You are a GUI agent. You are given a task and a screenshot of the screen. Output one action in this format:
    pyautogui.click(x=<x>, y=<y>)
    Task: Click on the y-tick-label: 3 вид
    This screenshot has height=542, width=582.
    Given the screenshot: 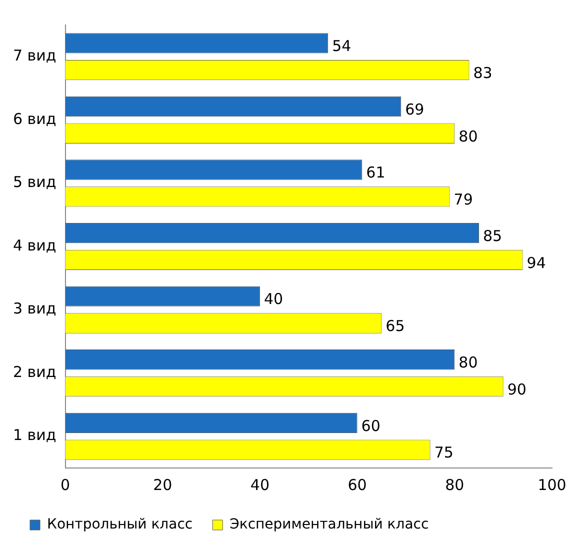 What is the action you would take?
    pyautogui.click(x=34, y=309)
    